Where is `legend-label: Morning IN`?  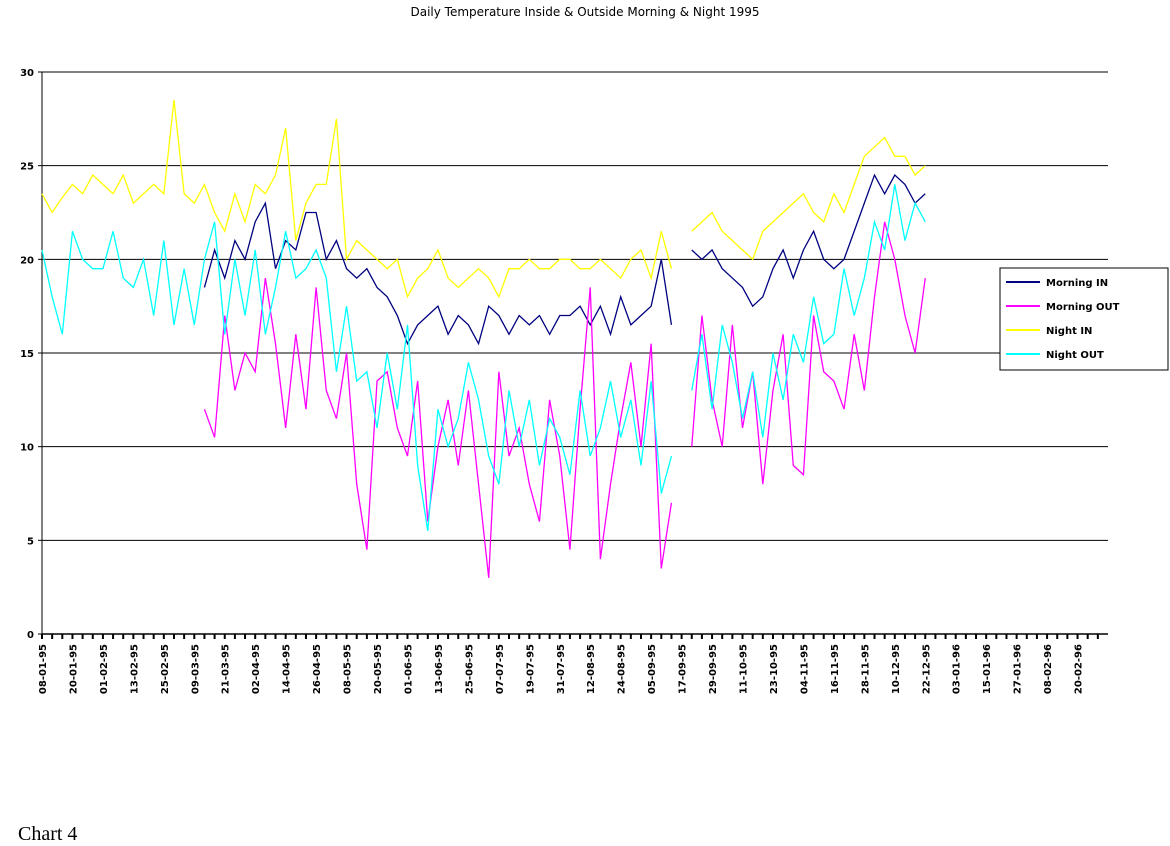 legend-label: Morning IN is located at coordinates (1077, 283).